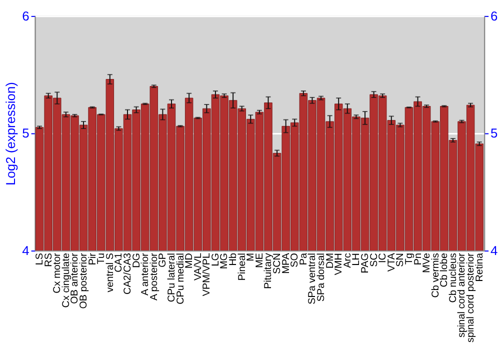 This screenshot has height=350, width=500. Describe the element at coordinates (427, 262) in the screenshot. I see `x-tick-label: MVe` at that location.